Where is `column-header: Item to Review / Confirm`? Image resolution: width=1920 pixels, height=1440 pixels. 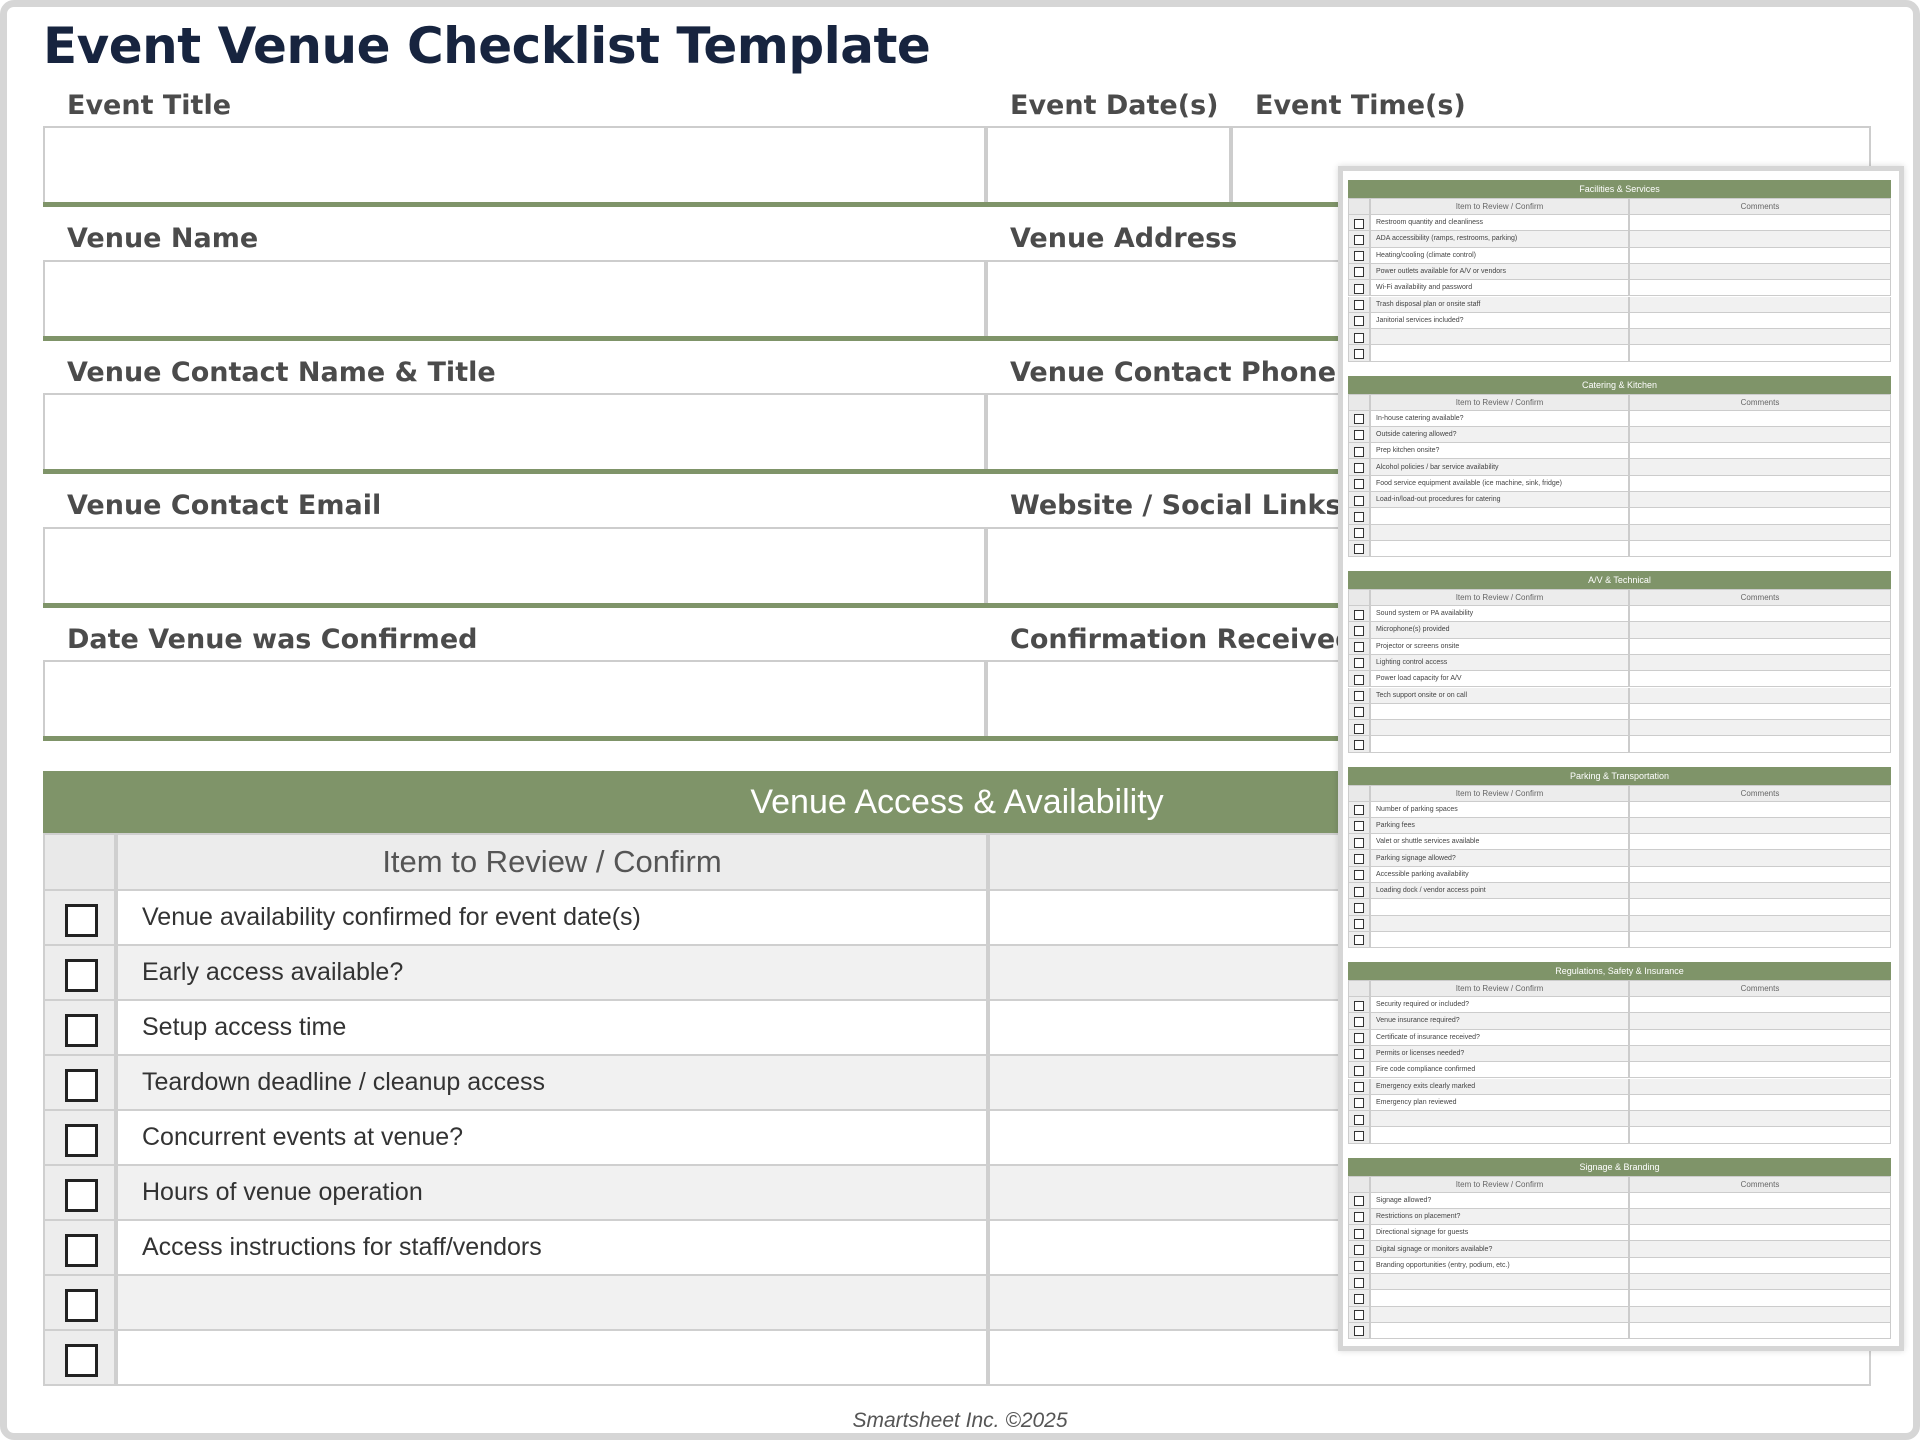 column-header: Item to Review / Confirm is located at coordinates (552, 862).